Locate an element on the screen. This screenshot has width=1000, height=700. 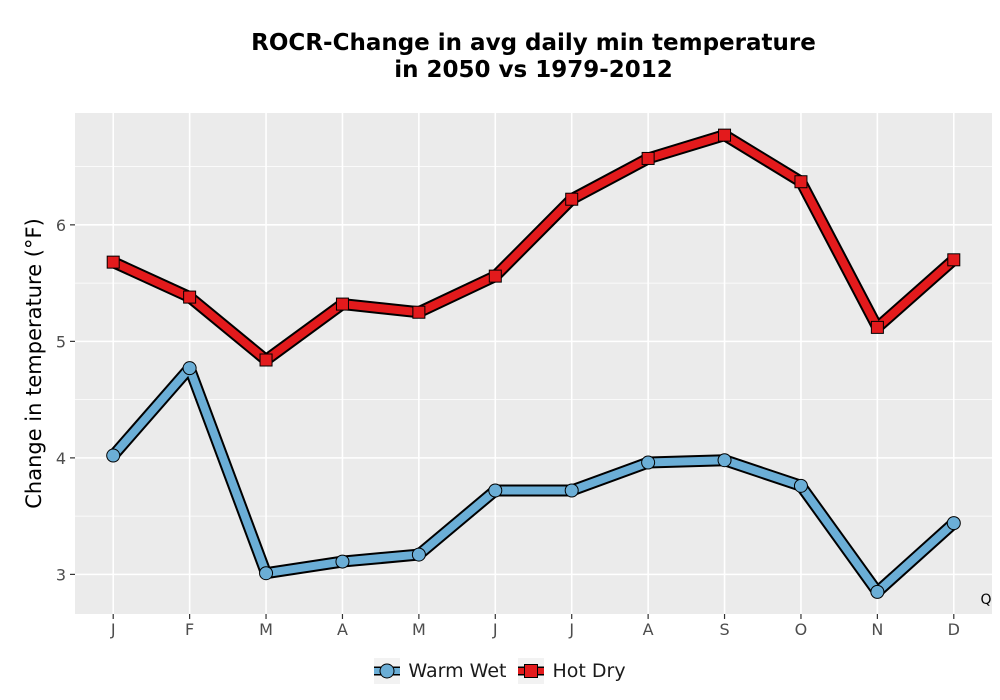
legend-item-hot-dry: Hot Dry is located at coordinates (572, 671).